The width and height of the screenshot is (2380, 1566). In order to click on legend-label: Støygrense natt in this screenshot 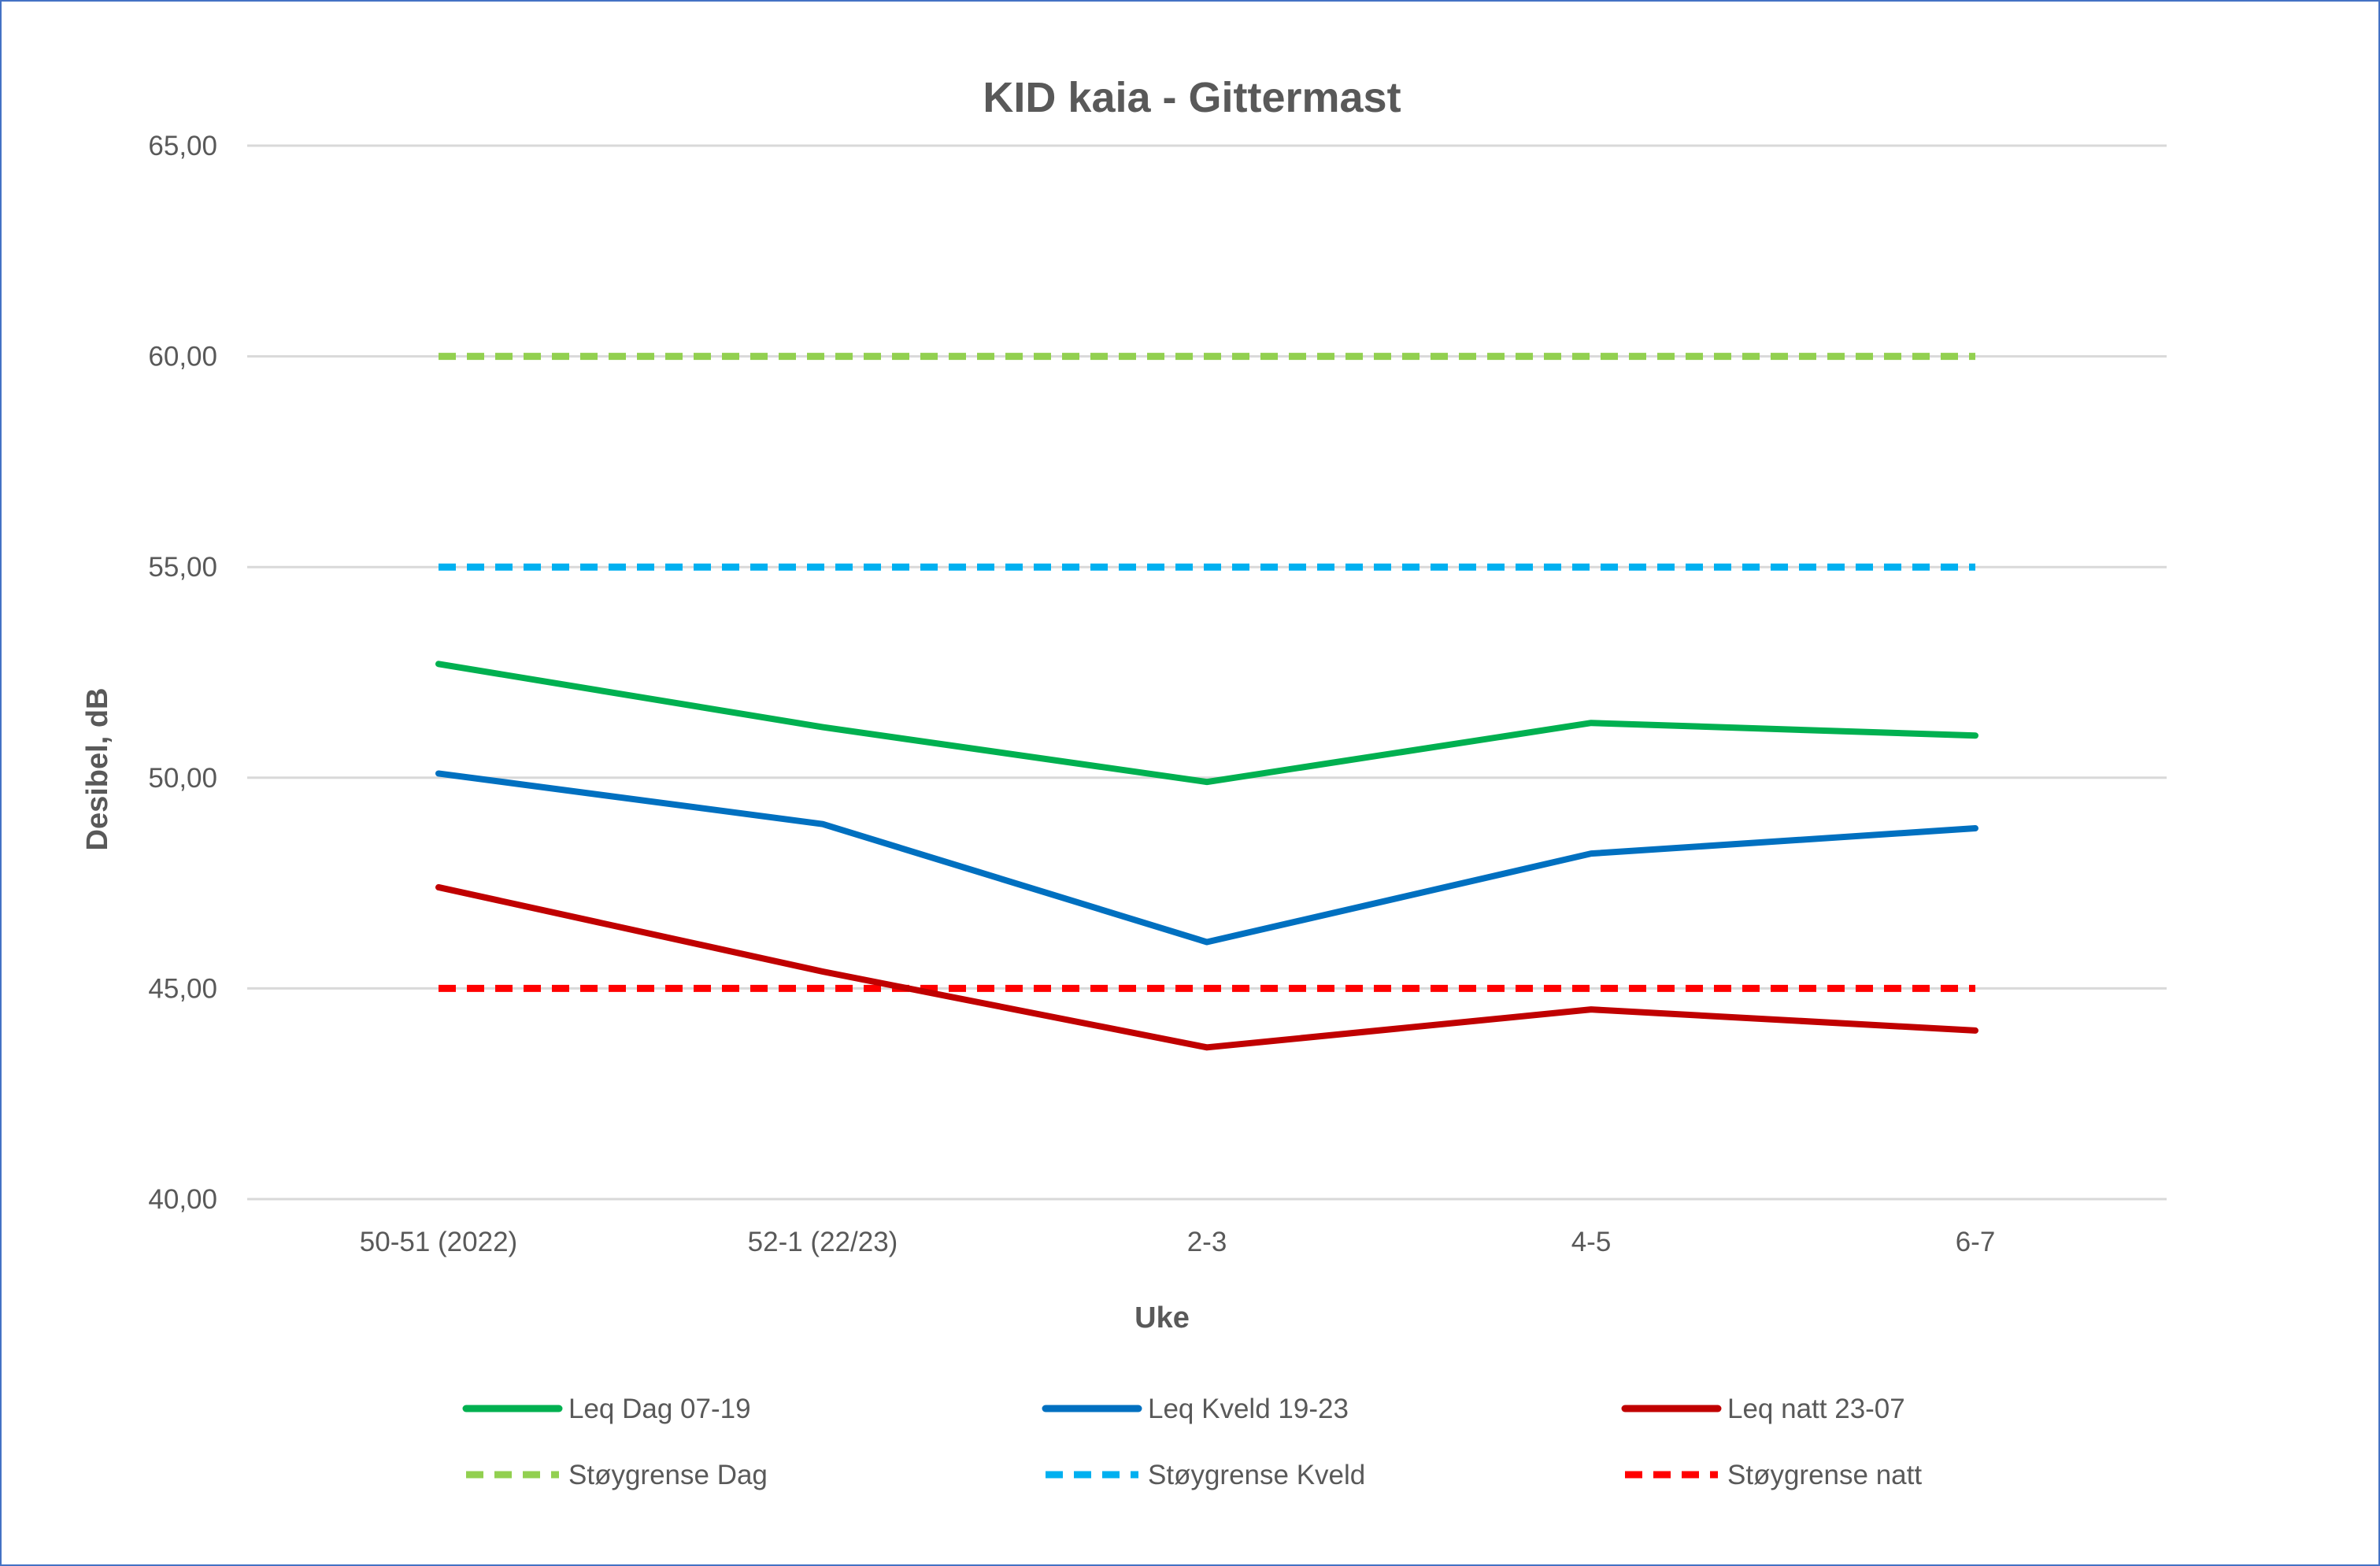, I will do `click(1824, 1475)`.